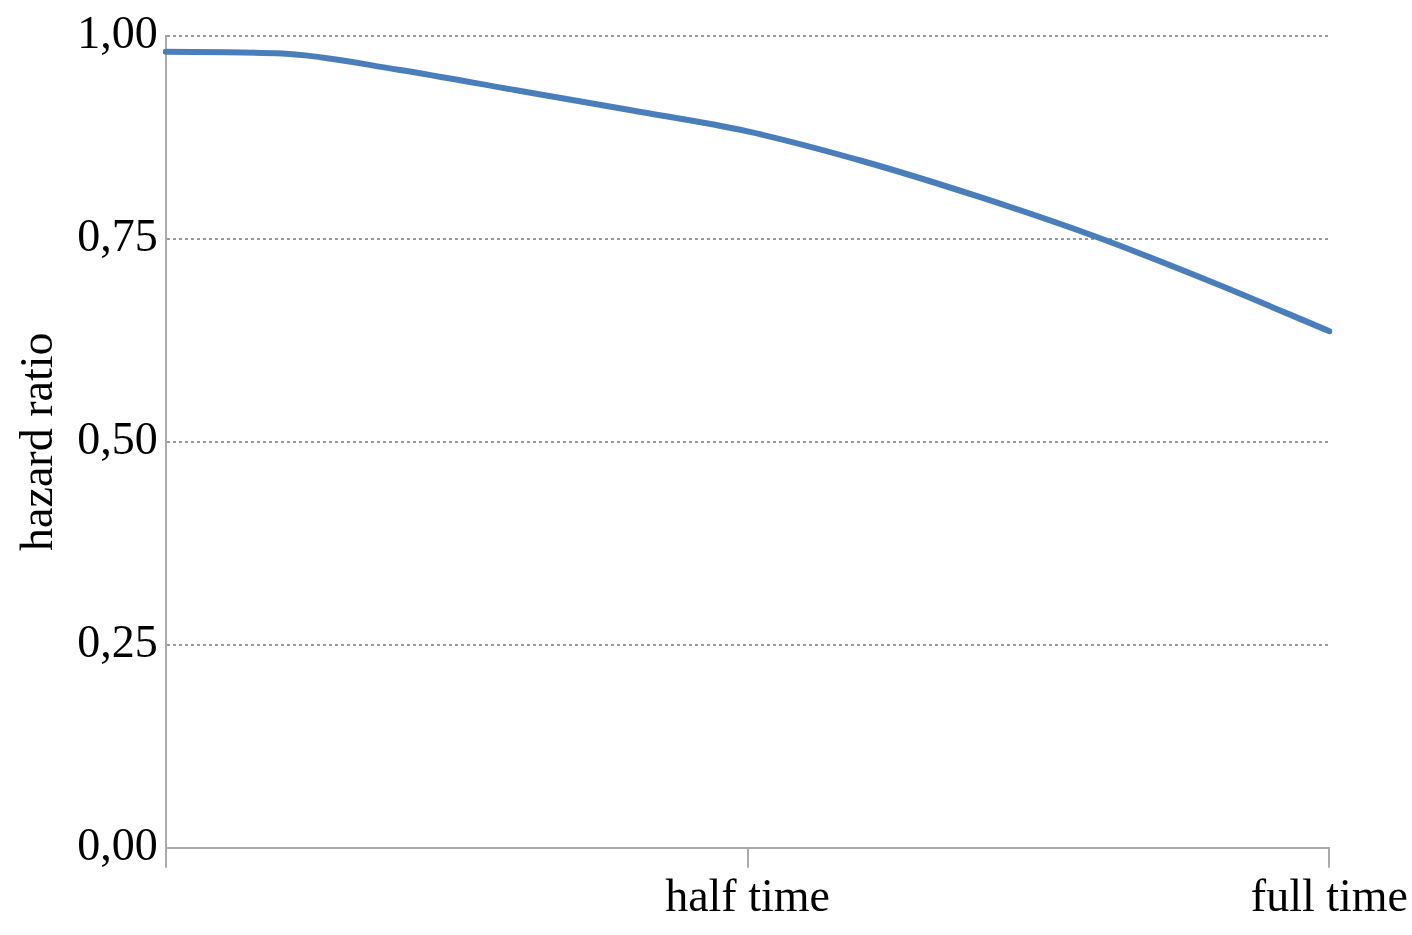 The width and height of the screenshot is (1412, 935). Describe the element at coordinates (117, 844) in the screenshot. I see `y-tick-label: 0,00` at that location.